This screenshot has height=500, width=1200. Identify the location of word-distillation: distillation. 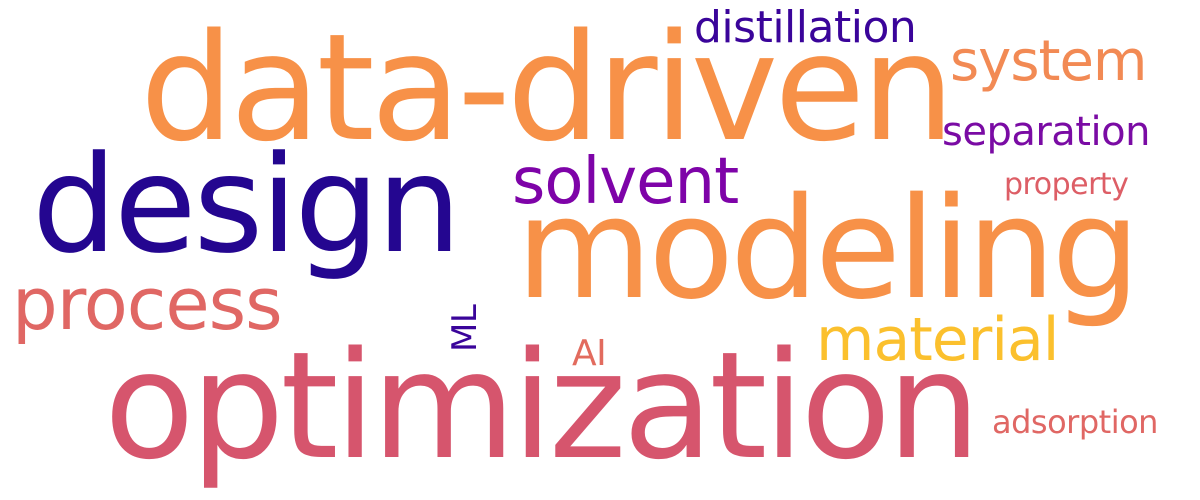
(805, 27).